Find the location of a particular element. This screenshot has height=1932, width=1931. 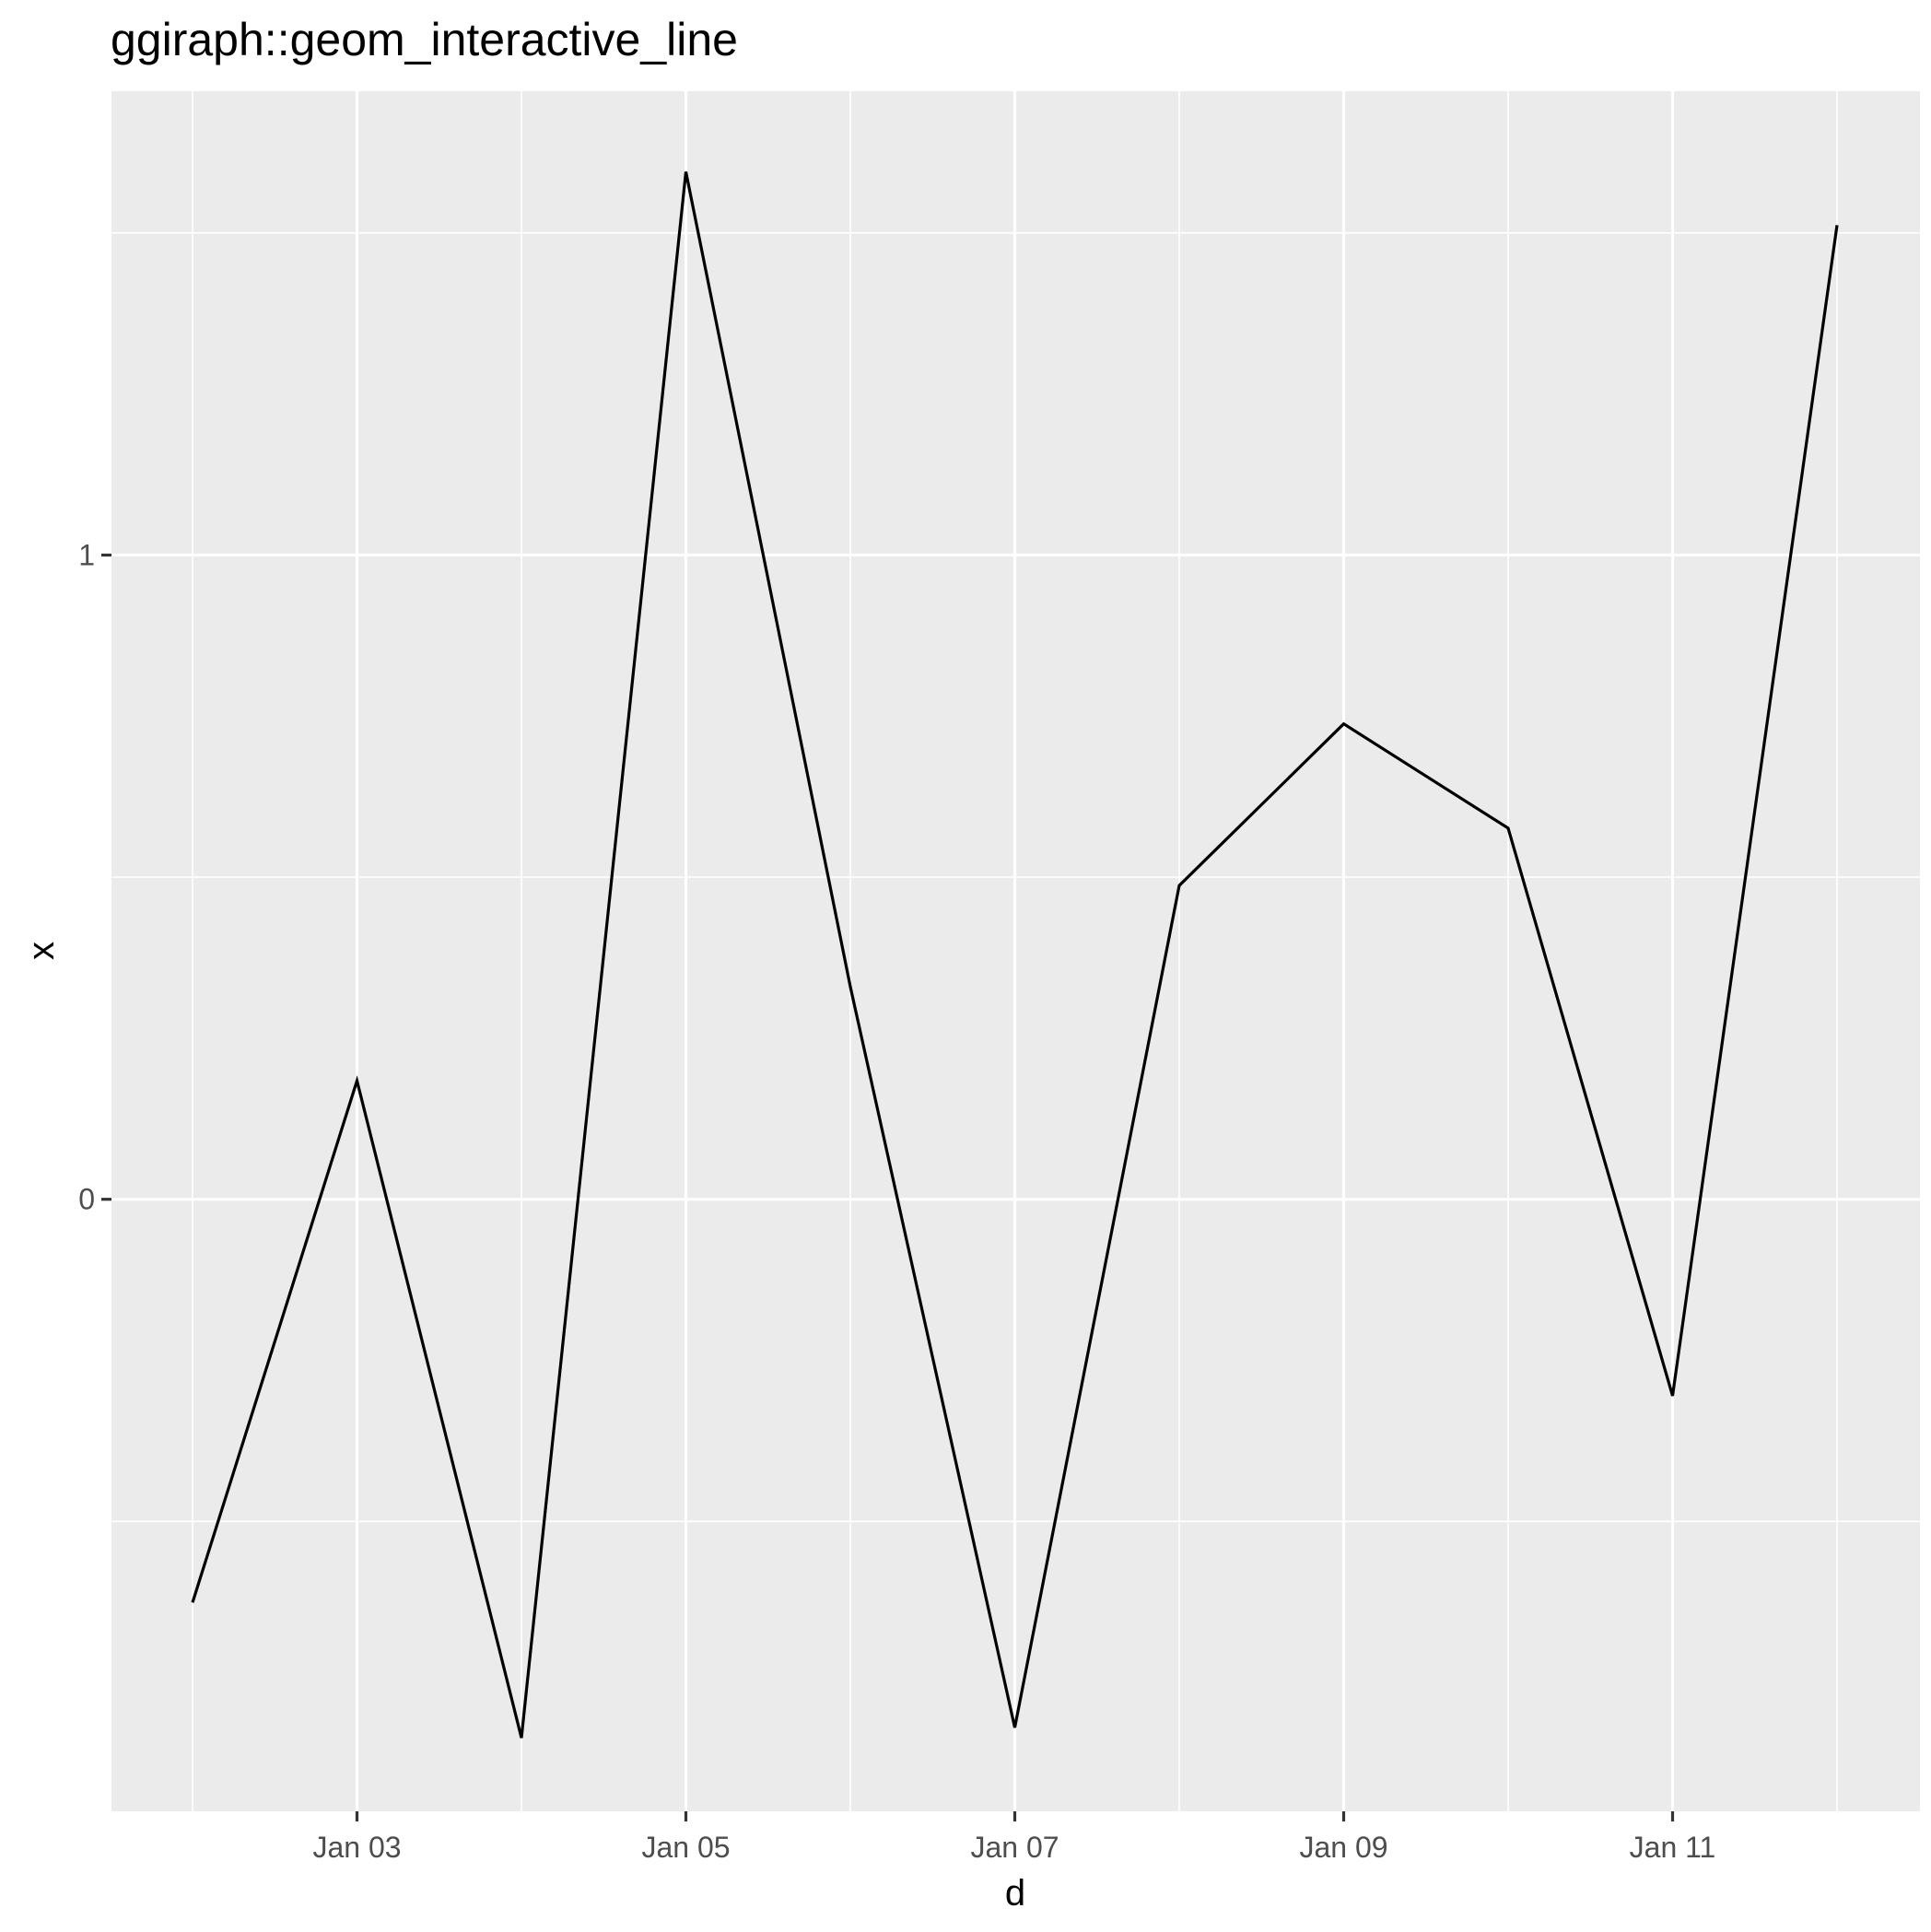

y-tick-label: 1 is located at coordinates (86, 554).